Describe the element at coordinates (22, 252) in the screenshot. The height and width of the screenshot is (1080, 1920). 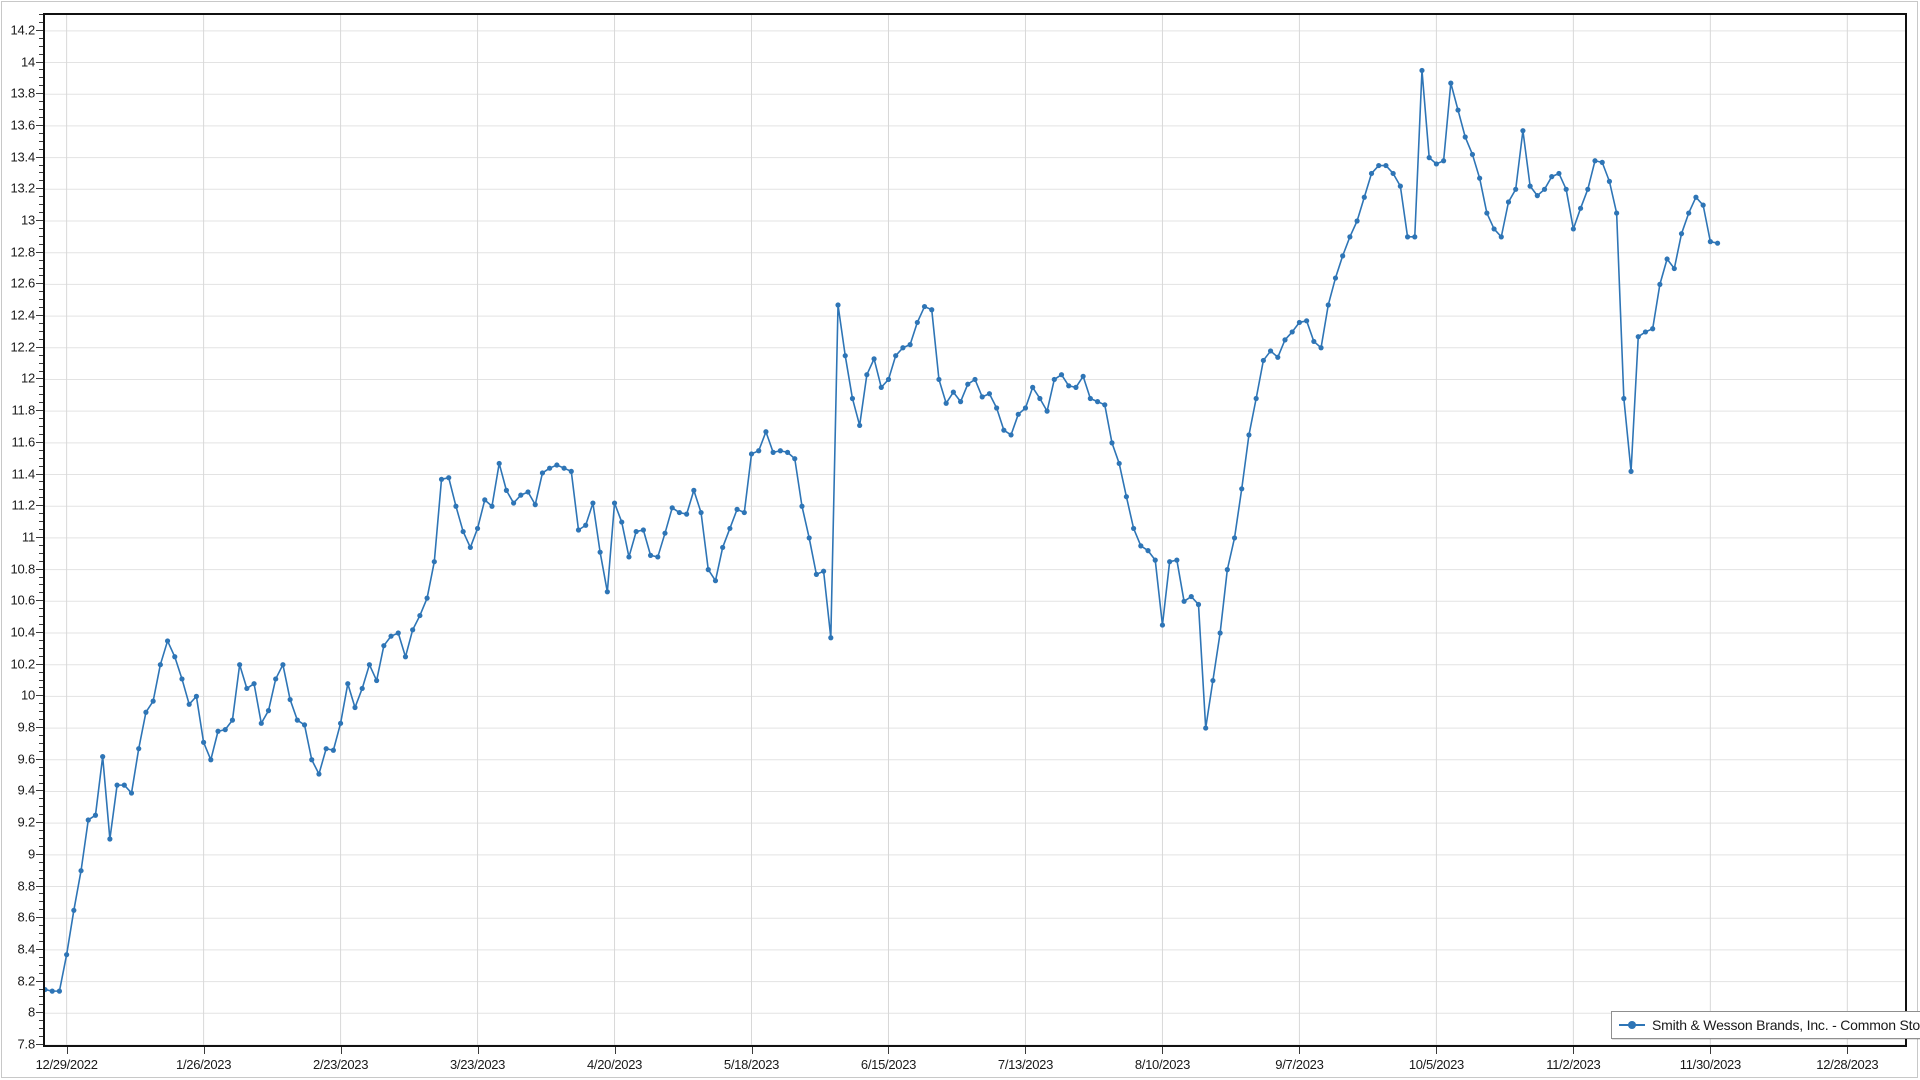
I see `y-axis-tick-label: 12.8` at that location.